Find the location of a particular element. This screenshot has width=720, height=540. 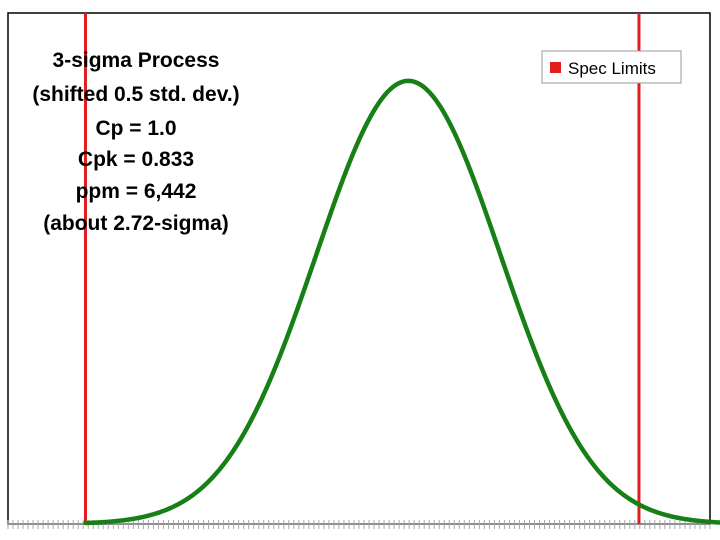

annotation-line-5: ppm = 6,442 is located at coordinates (136, 191).